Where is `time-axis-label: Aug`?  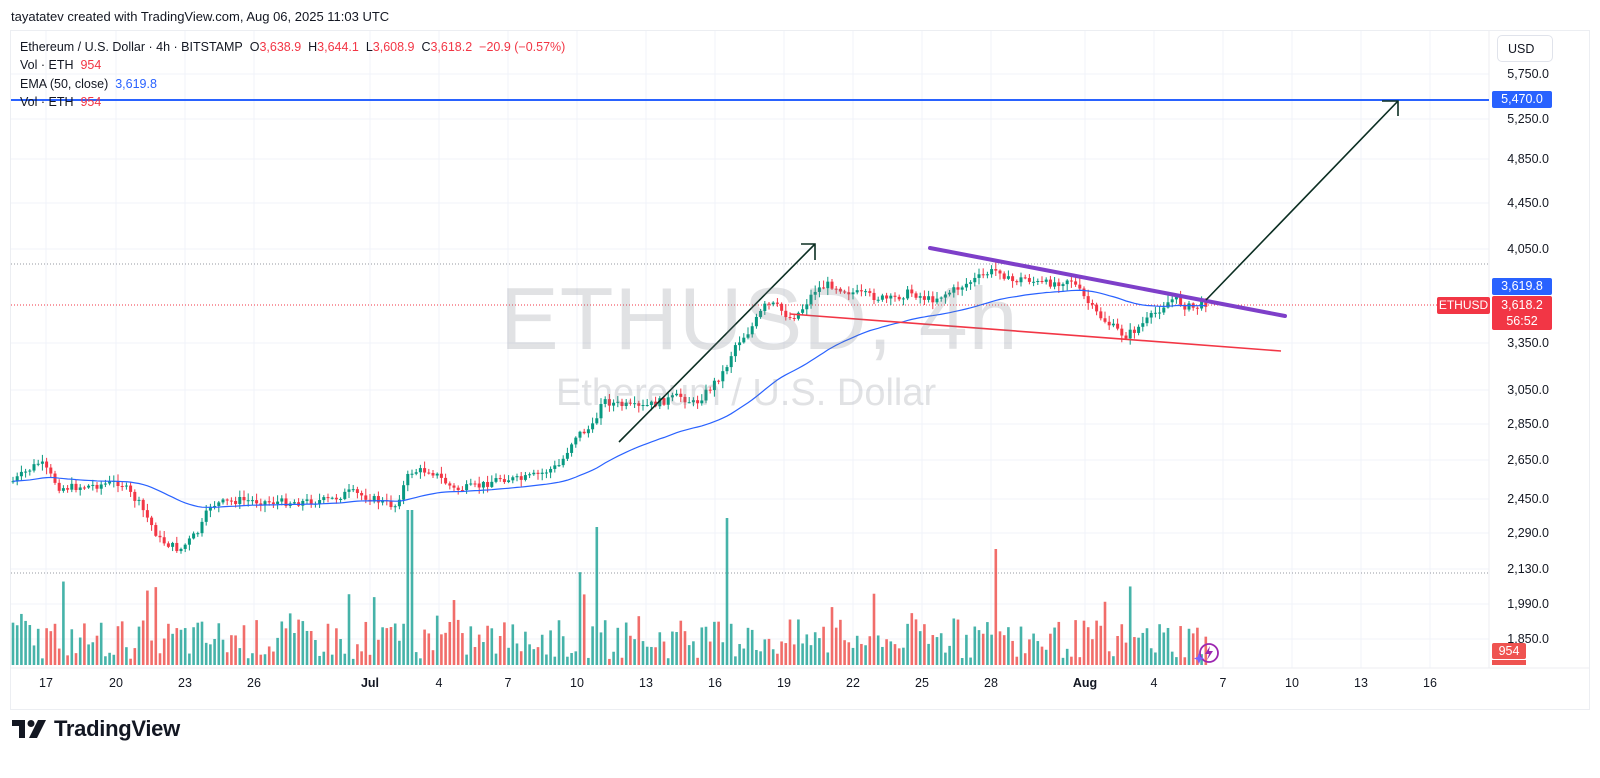 time-axis-label: Aug is located at coordinates (1085, 683).